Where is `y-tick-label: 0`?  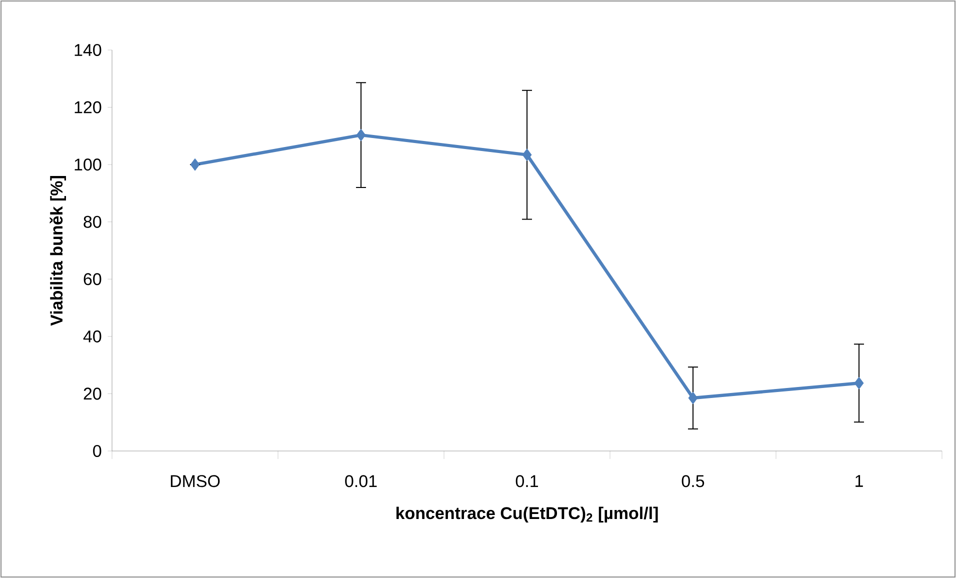
y-tick-label: 0 is located at coordinates (97, 451).